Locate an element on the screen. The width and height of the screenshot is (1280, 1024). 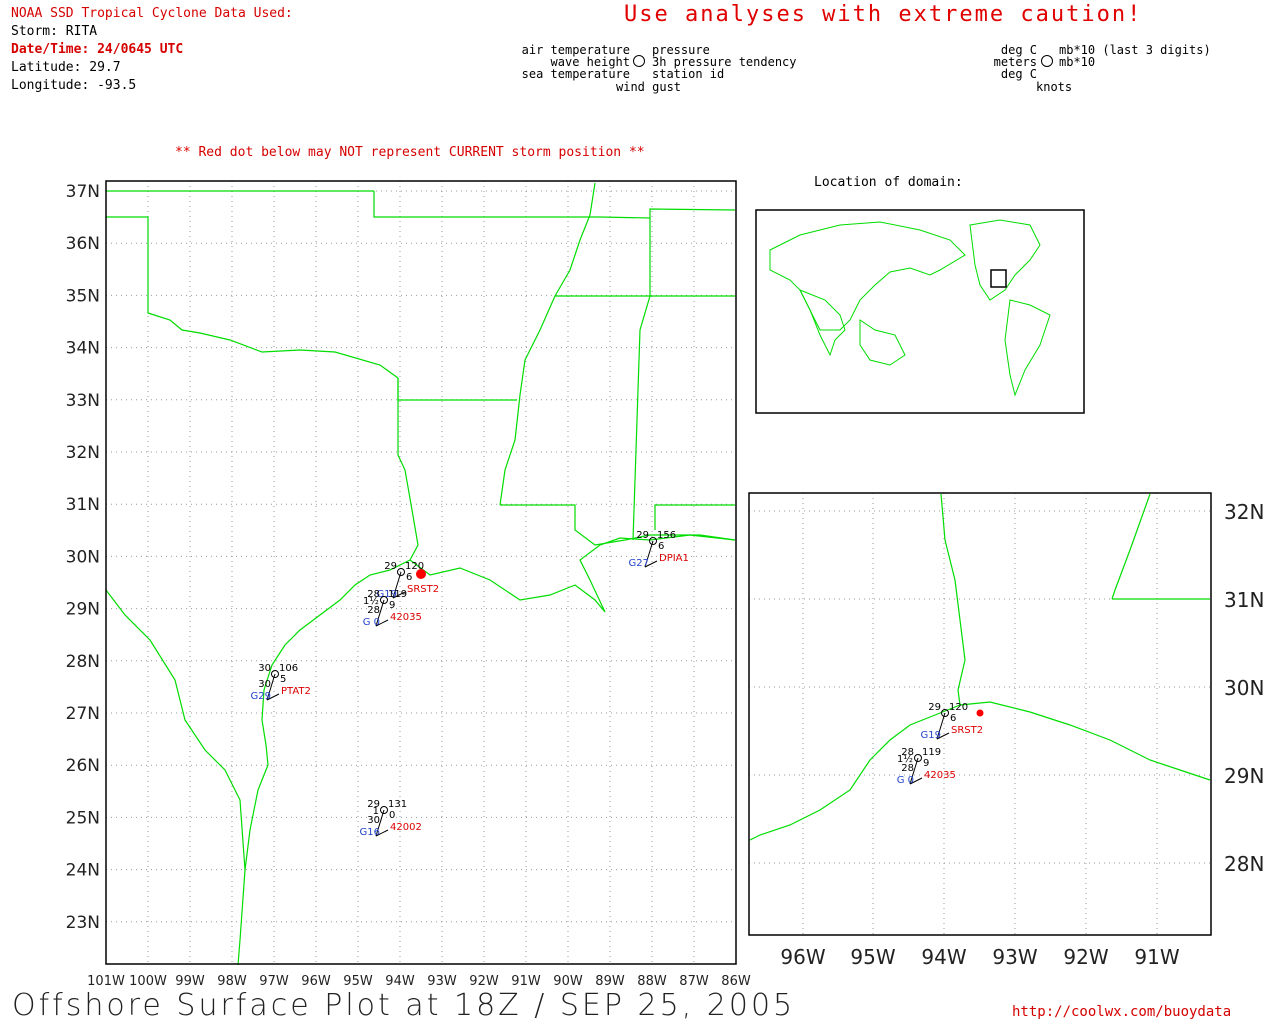
world-inset is located at coordinates (920, 311).